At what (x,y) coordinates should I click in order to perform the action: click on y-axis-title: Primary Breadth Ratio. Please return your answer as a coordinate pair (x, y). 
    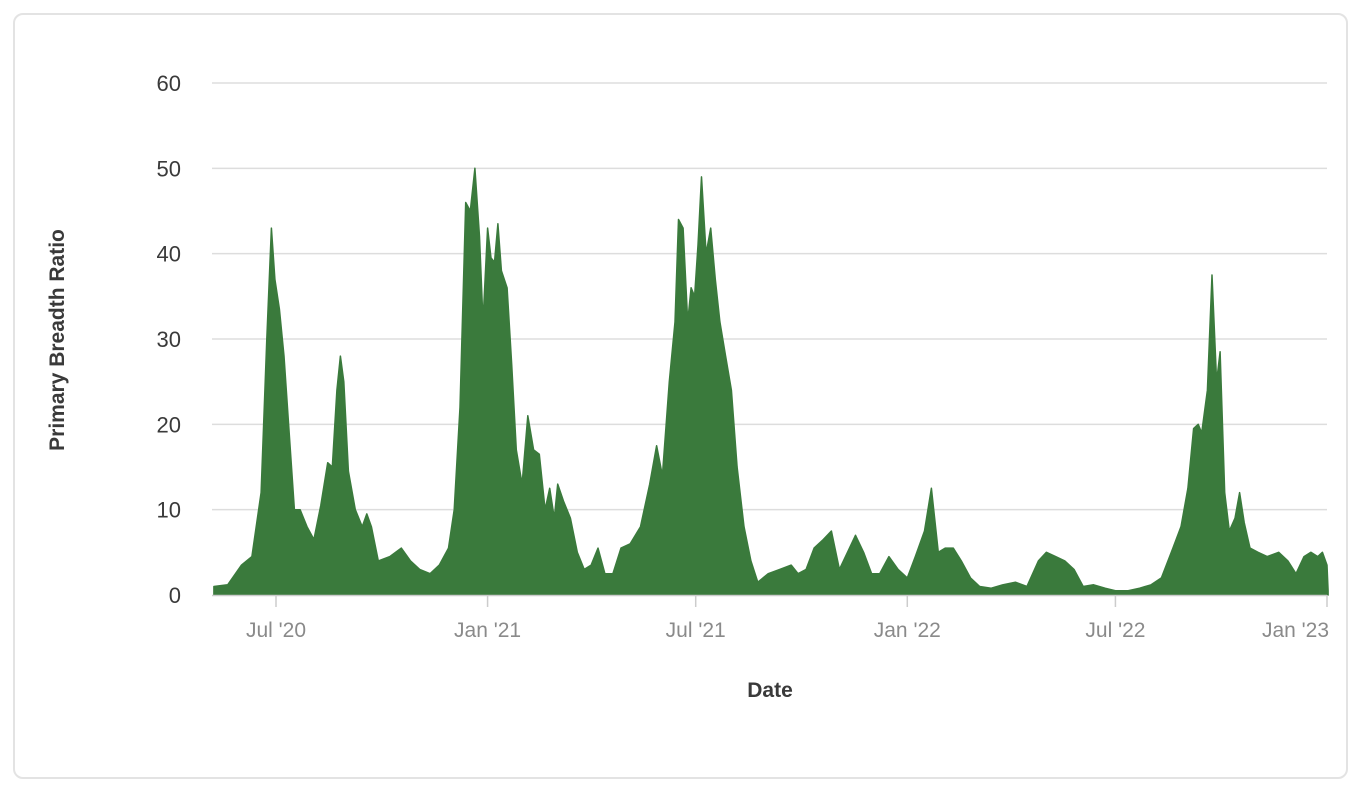
    Looking at the image, I should click on (57, 340).